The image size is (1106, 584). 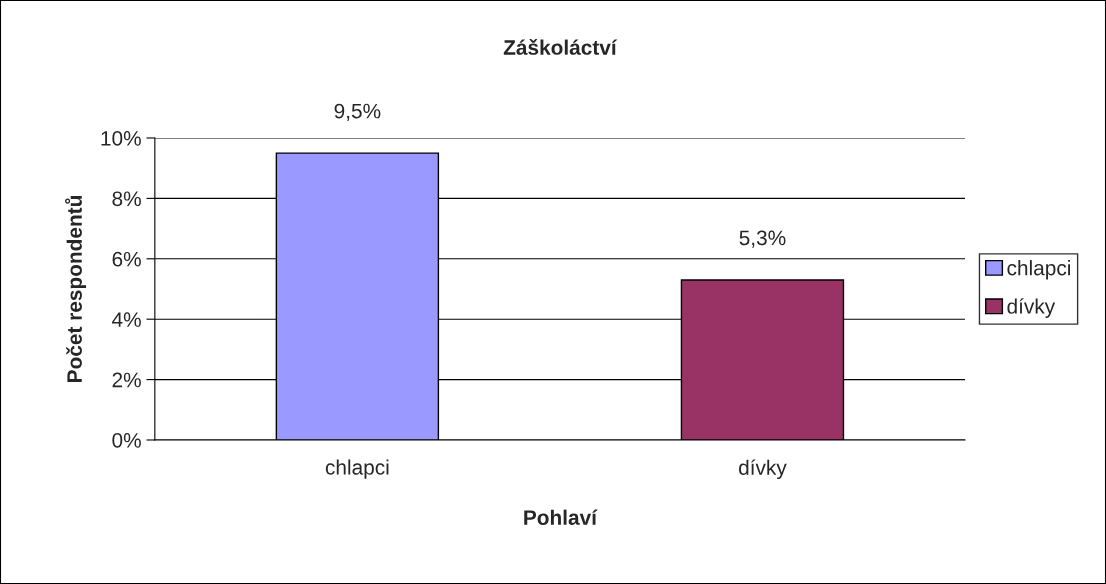 What do you see at coordinates (357, 112) in the screenshot?
I see `data-label: 9,5%` at bounding box center [357, 112].